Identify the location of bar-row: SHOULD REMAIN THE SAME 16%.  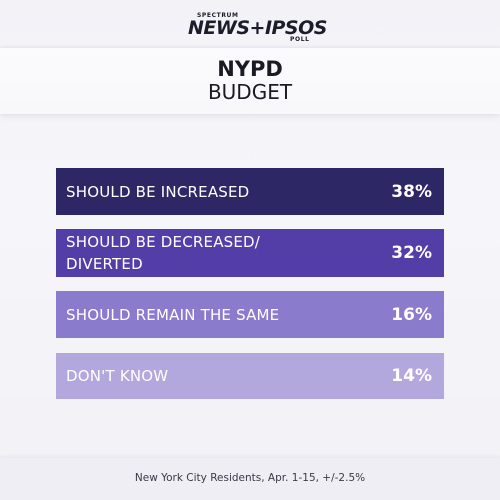
(250, 314).